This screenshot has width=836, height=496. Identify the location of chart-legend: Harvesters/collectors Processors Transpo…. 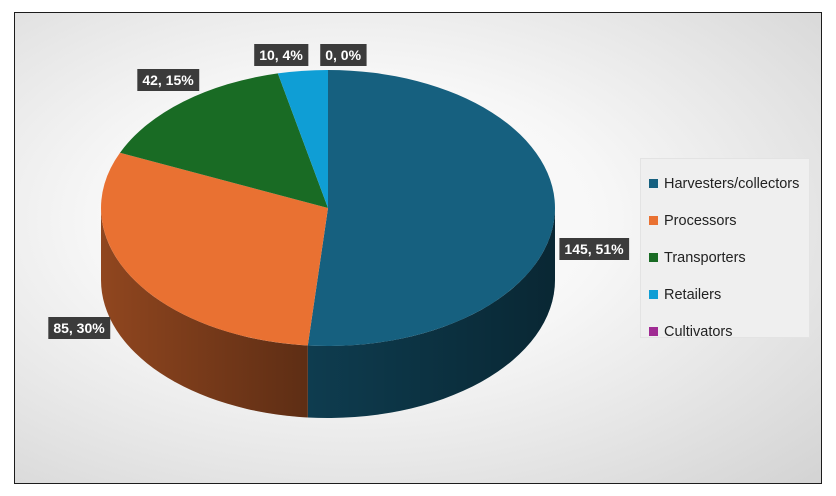
(725, 249).